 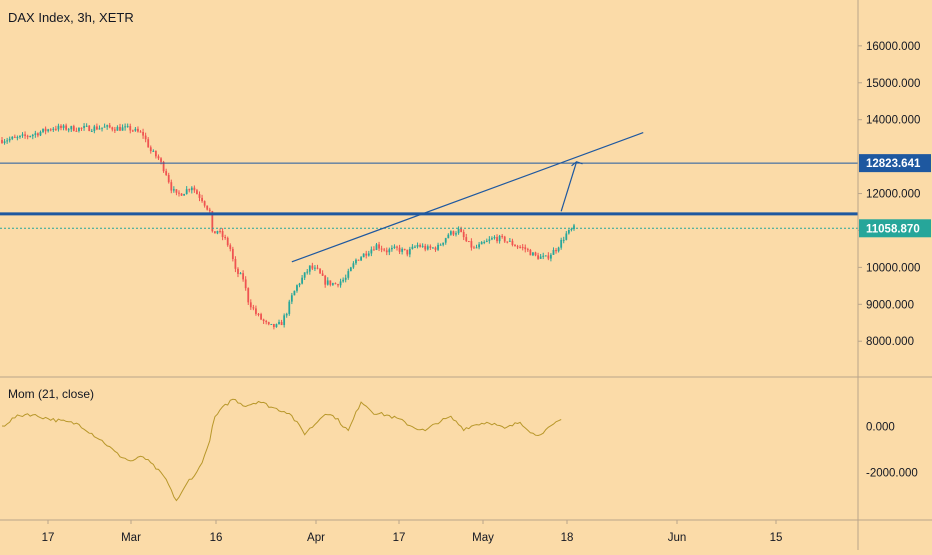 I want to click on time-tick-label: Jun, so click(x=677, y=538).